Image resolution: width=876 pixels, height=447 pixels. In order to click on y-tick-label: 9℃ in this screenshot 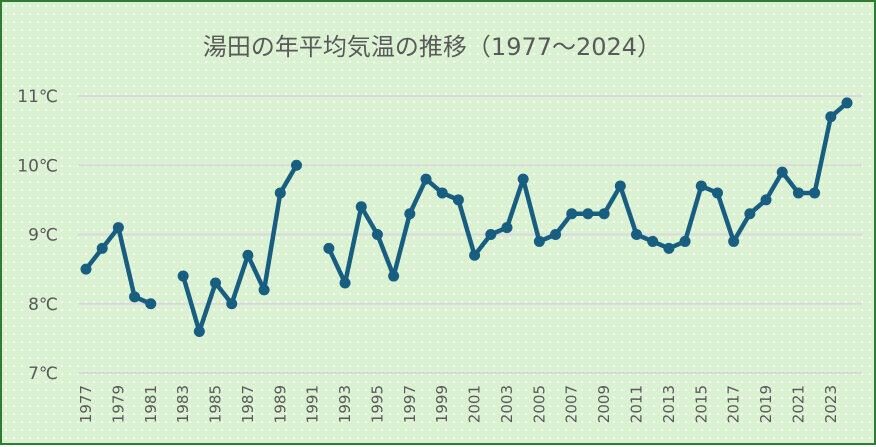, I will do `click(43, 236)`.